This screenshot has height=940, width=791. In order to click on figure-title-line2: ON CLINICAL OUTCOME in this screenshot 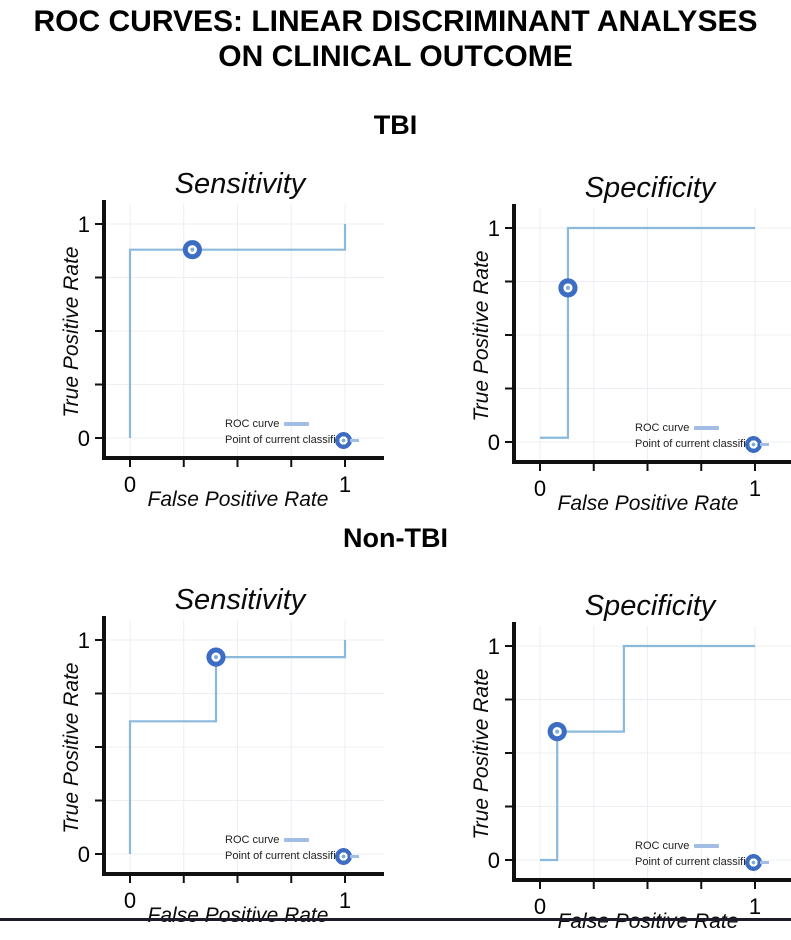, I will do `click(395, 56)`.